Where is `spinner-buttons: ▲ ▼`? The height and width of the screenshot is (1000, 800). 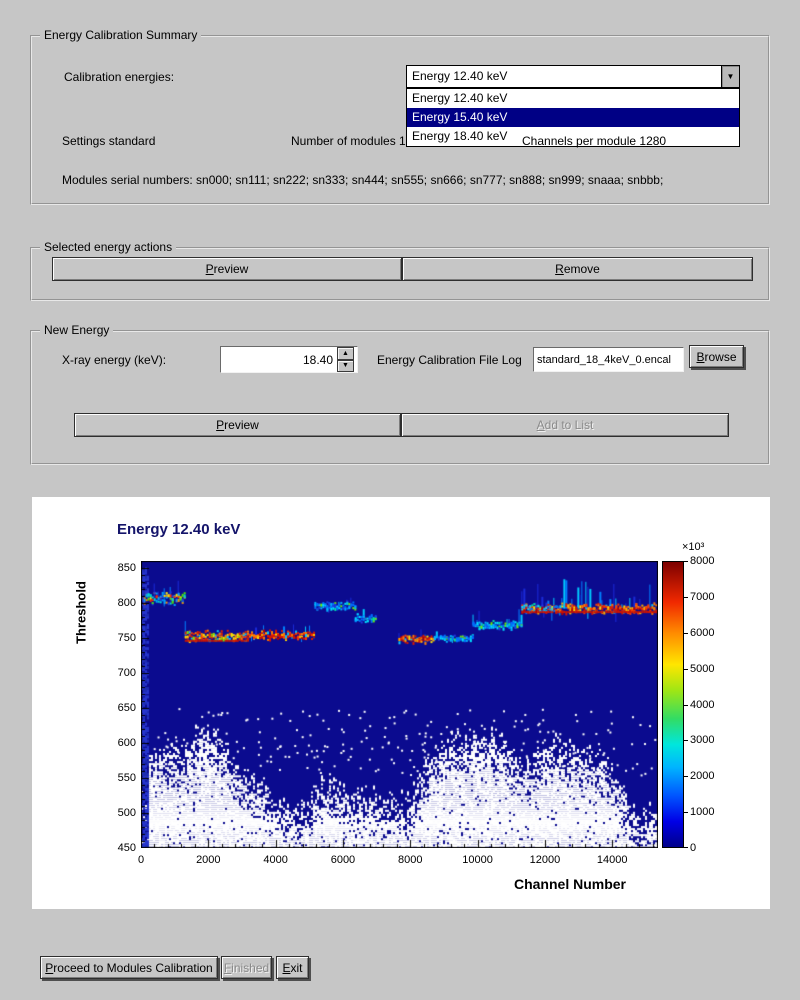
spinner-buttons: ▲ ▼ is located at coordinates (345, 359).